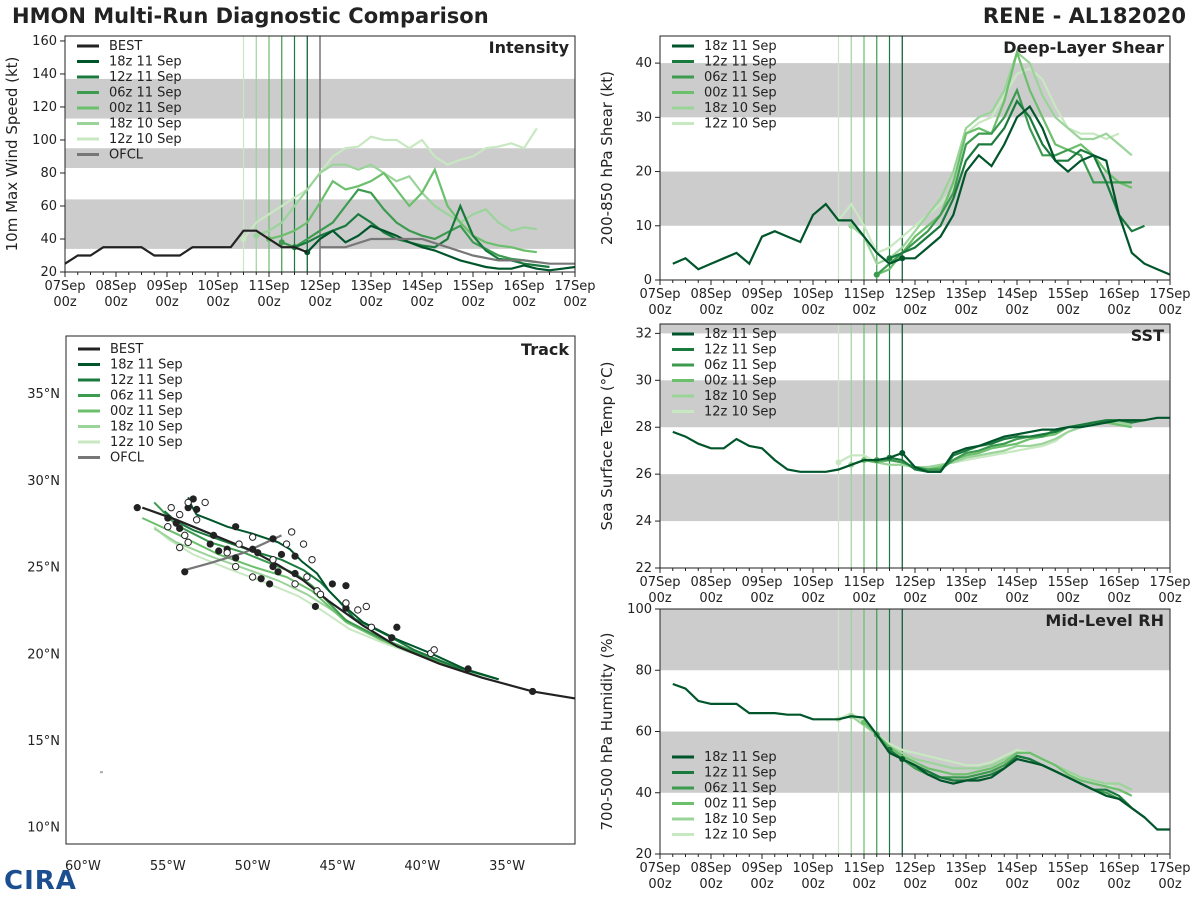  I want to click on x-tick-label: 13Sep, so click(965, 294).